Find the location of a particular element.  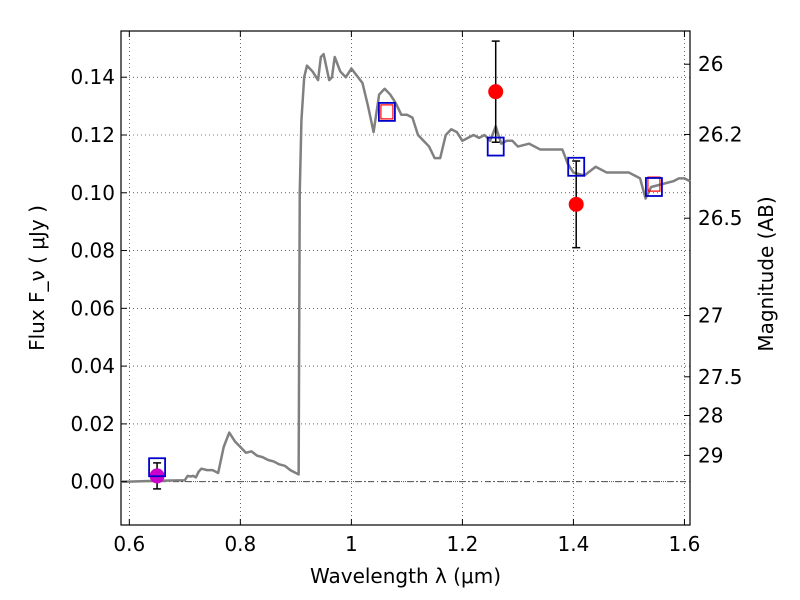

y-tick-label: 0.08 is located at coordinates (92, 251).